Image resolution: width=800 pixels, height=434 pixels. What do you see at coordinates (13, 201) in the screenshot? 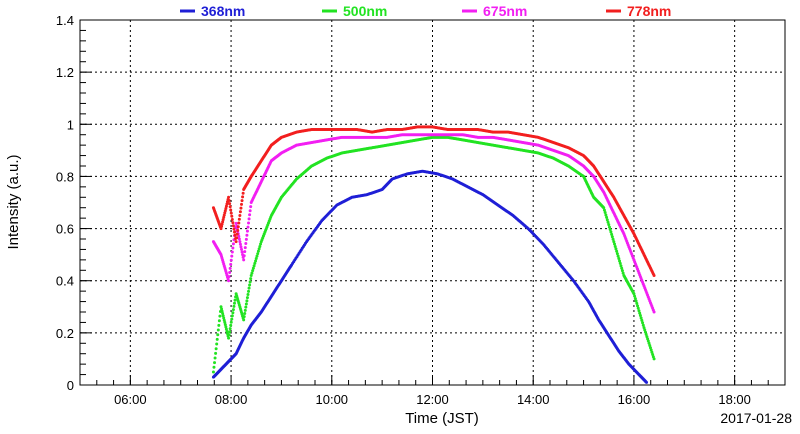
I see `y-axis-title: Intensity (a.u.)` at bounding box center [13, 201].